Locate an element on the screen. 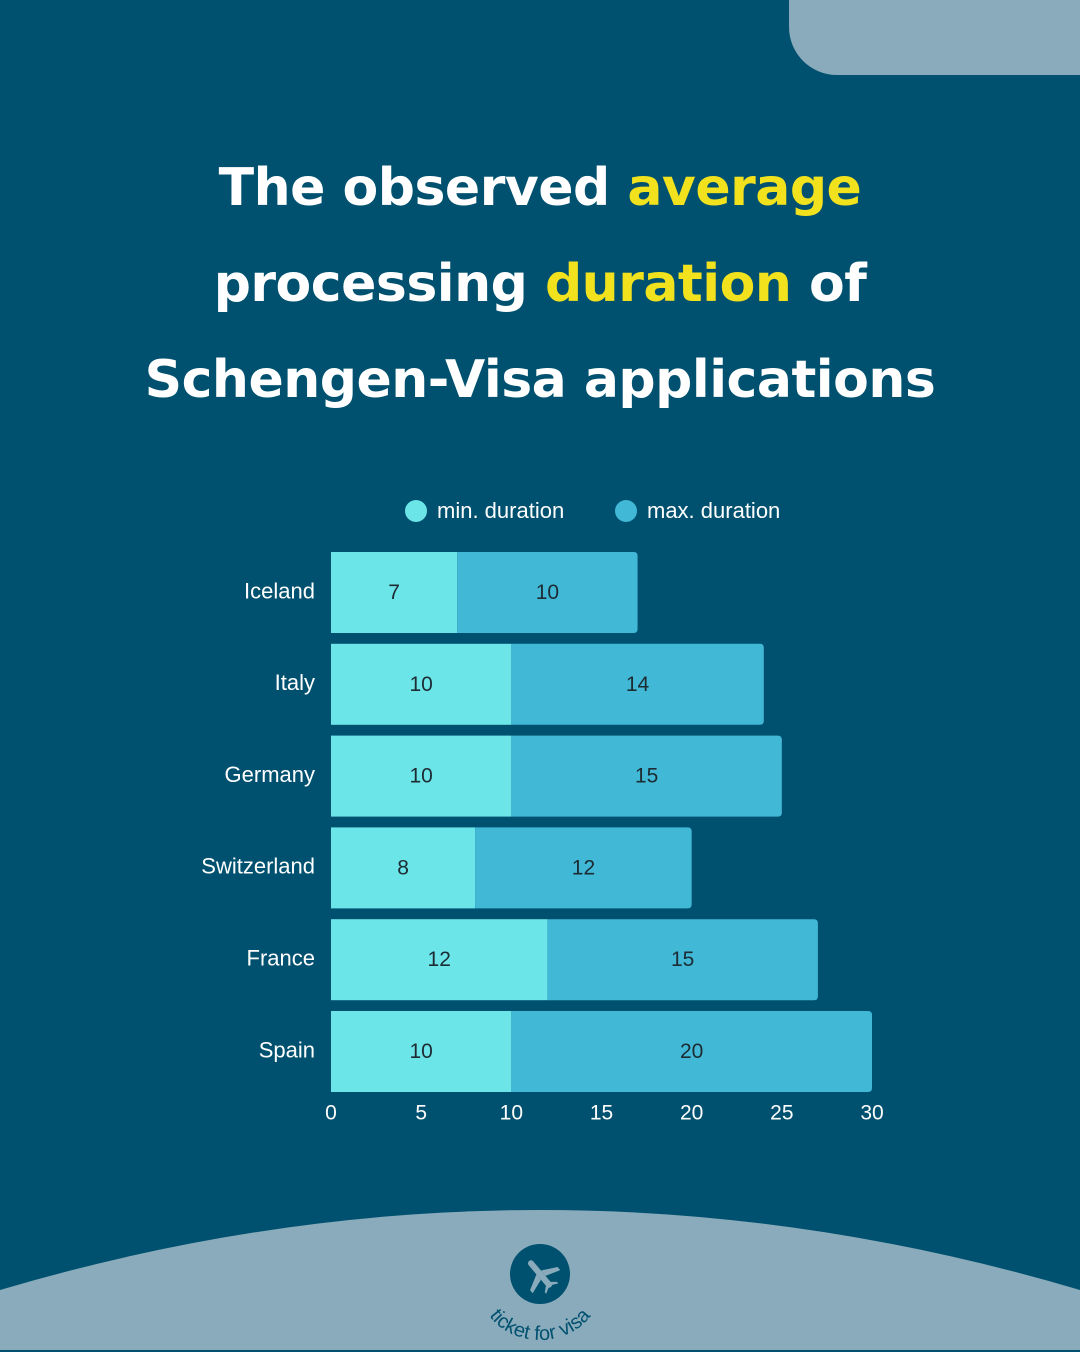 This screenshot has height=1352, width=1080. legend-item-max: max. duration is located at coordinates (697, 511).